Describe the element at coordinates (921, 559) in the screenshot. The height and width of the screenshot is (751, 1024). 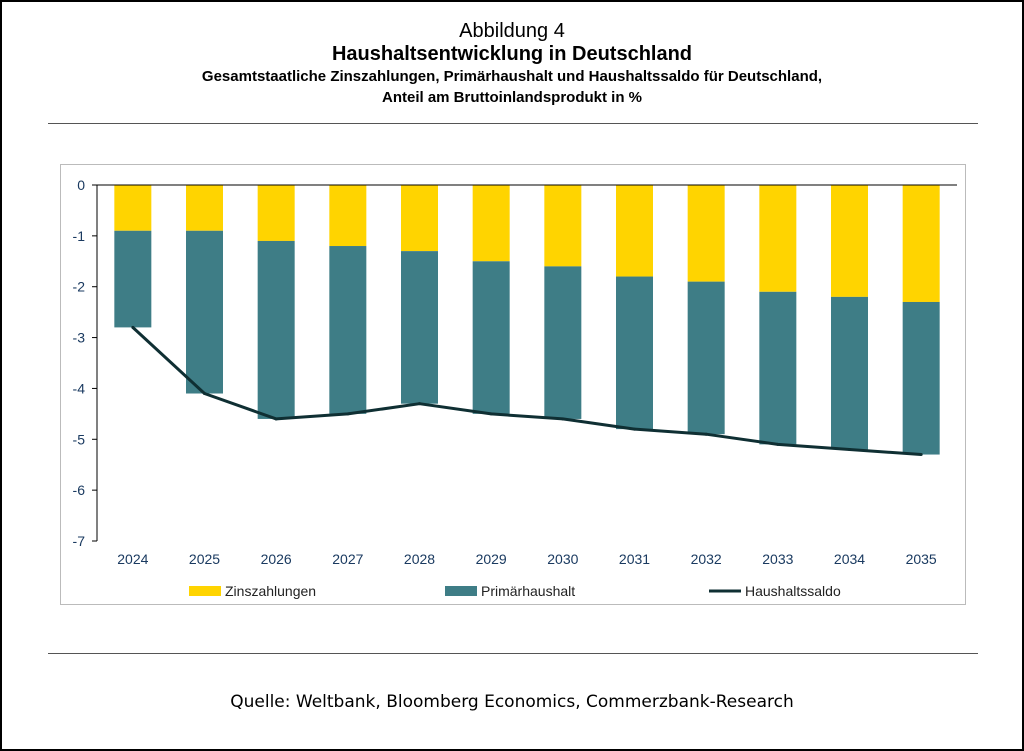
I see `x-tick-label: 2035` at that location.